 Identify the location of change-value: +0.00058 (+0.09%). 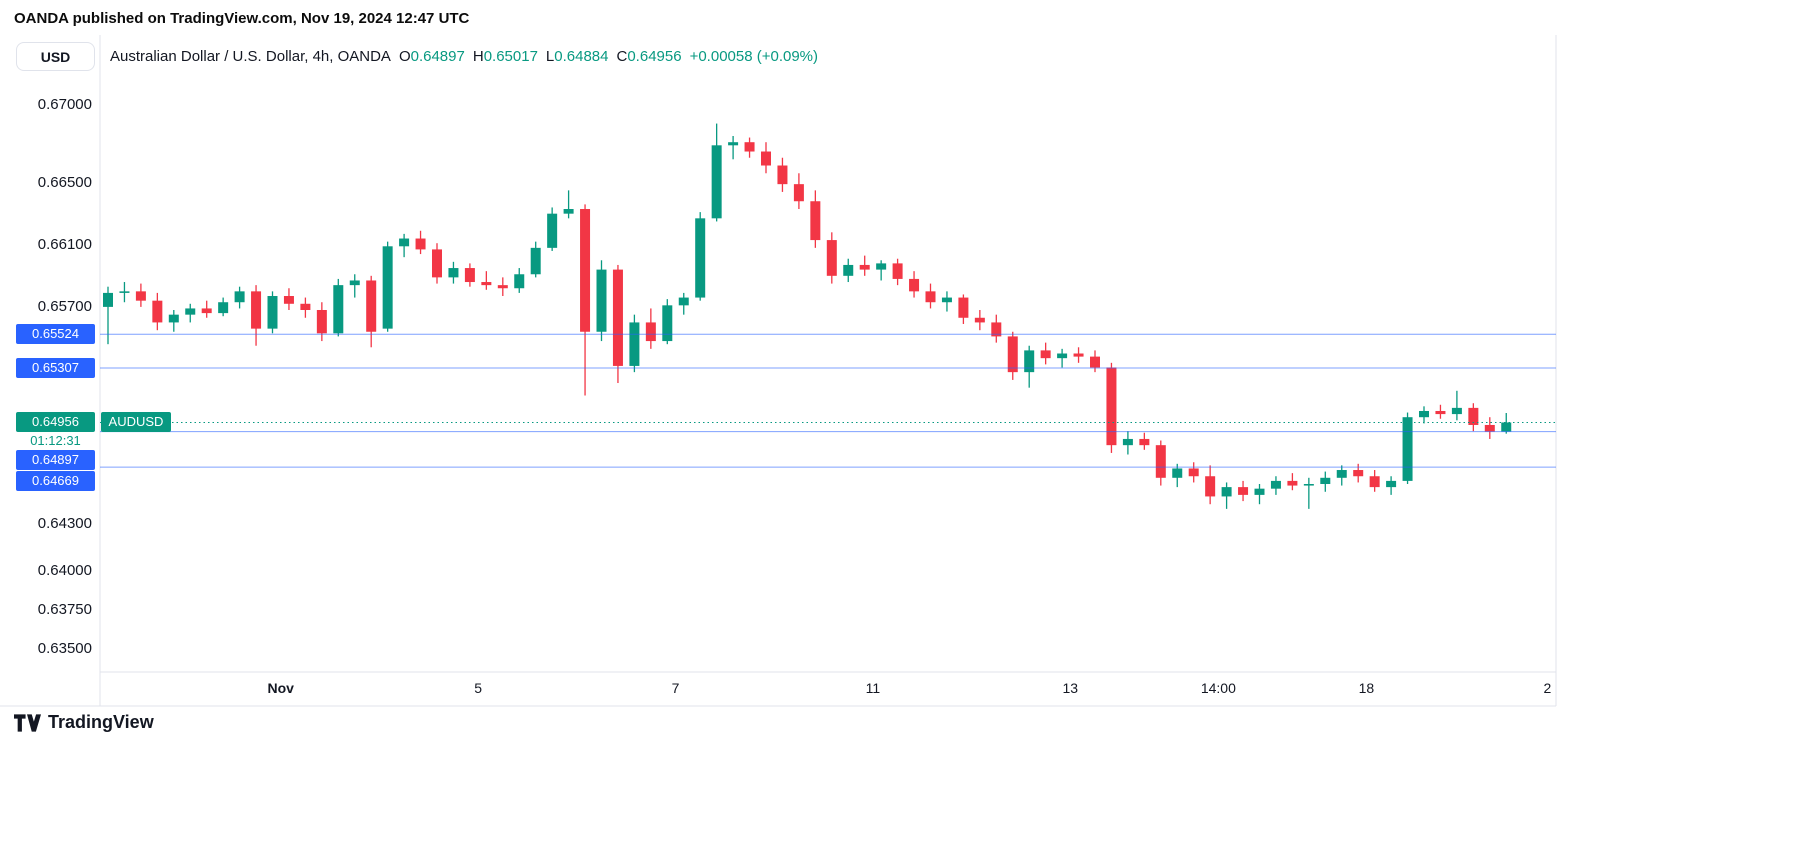
(754, 56).